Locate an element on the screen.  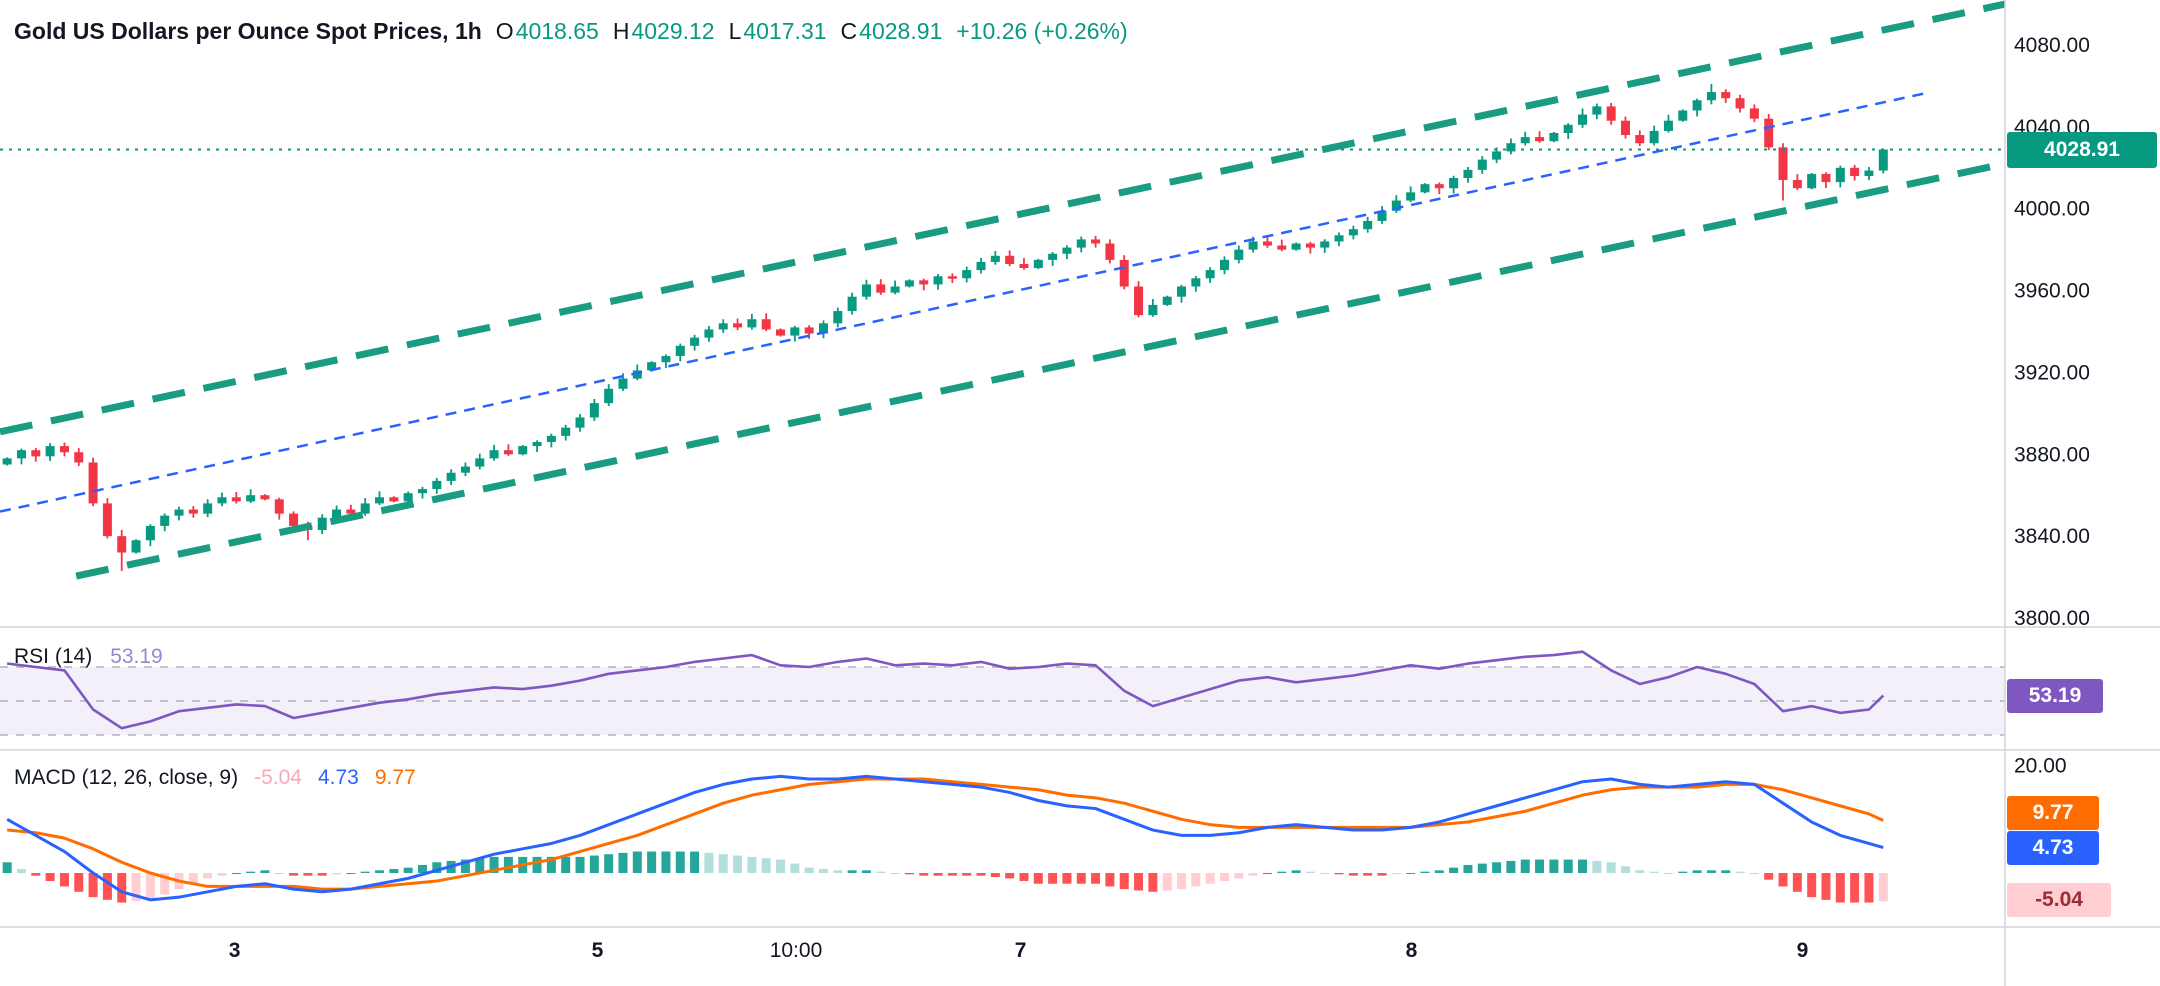
price-tick-label: 4000.00 is located at coordinates (2052, 209).